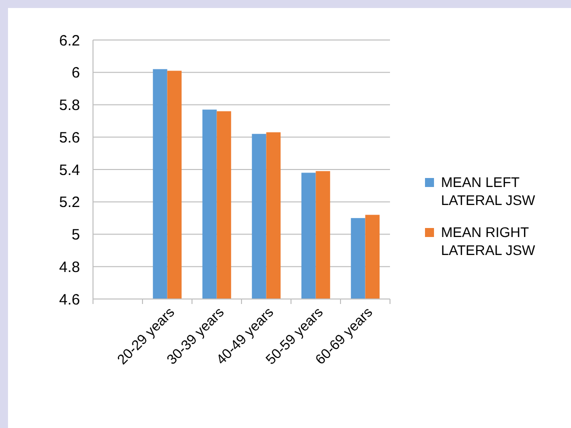  Describe the element at coordinates (488, 241) in the screenshot. I see `legend-label: MEAN RIGHT LATERAL JSW` at that location.